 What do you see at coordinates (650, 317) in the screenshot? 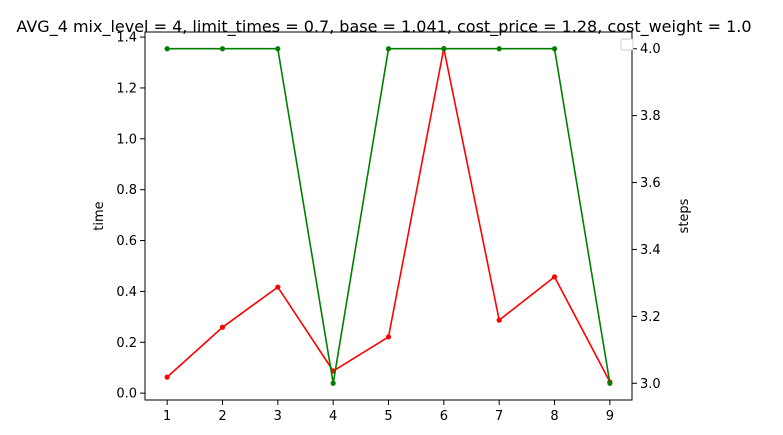
I see `y2-tick-label: 3.2` at bounding box center [650, 317].